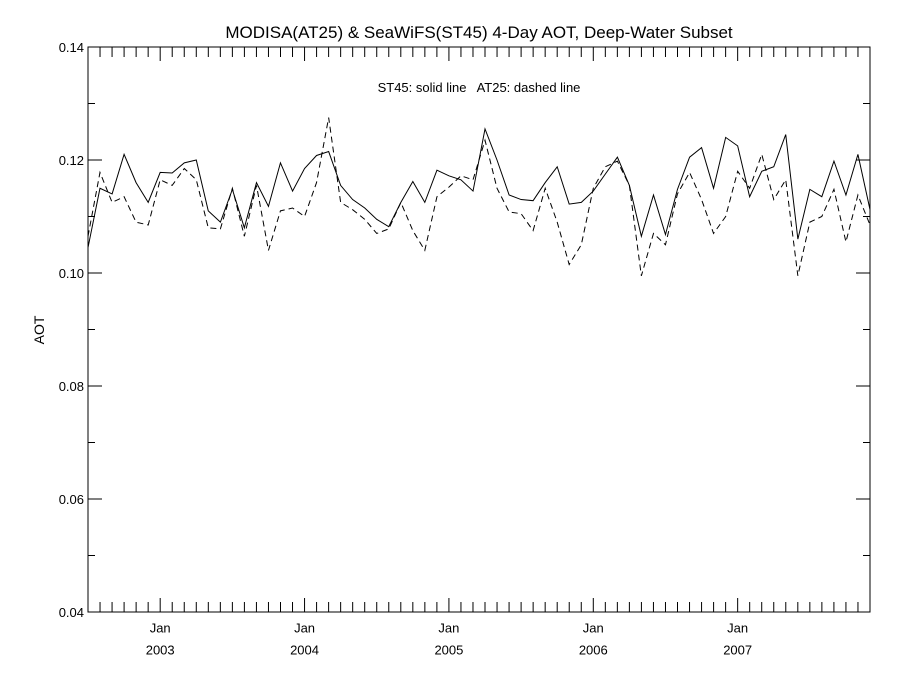 The image size is (900, 675). What do you see at coordinates (593, 650) in the screenshot?
I see `x-tick-year-label: 2006` at bounding box center [593, 650].